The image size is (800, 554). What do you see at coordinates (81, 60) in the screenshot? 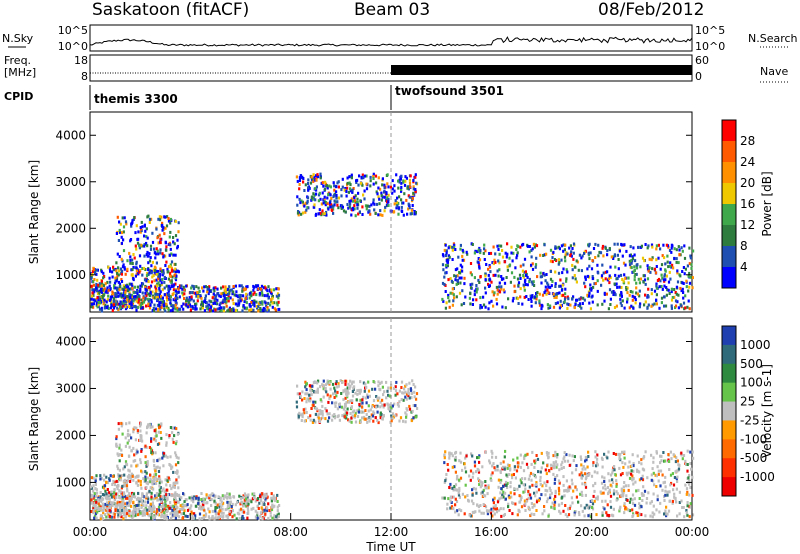
I see `freq-tick-top: 18` at bounding box center [81, 60].